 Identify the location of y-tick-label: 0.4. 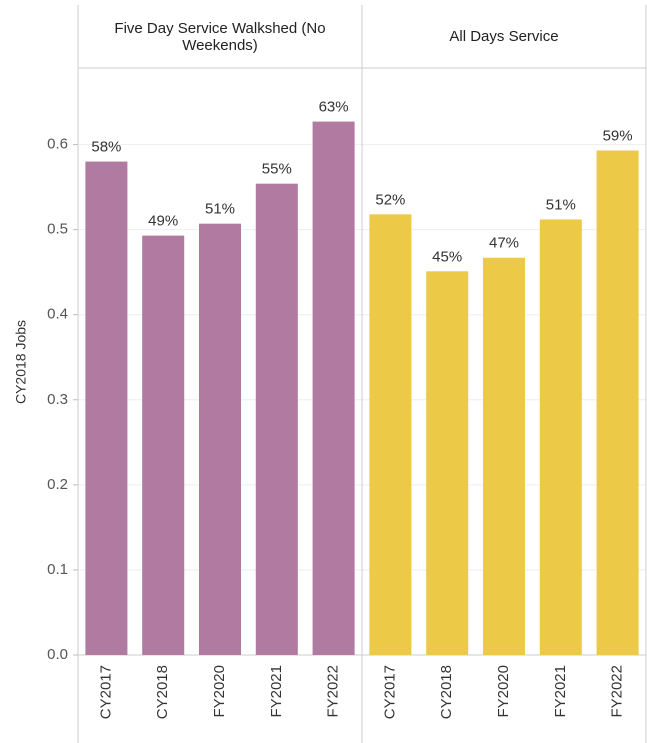
(57, 314).